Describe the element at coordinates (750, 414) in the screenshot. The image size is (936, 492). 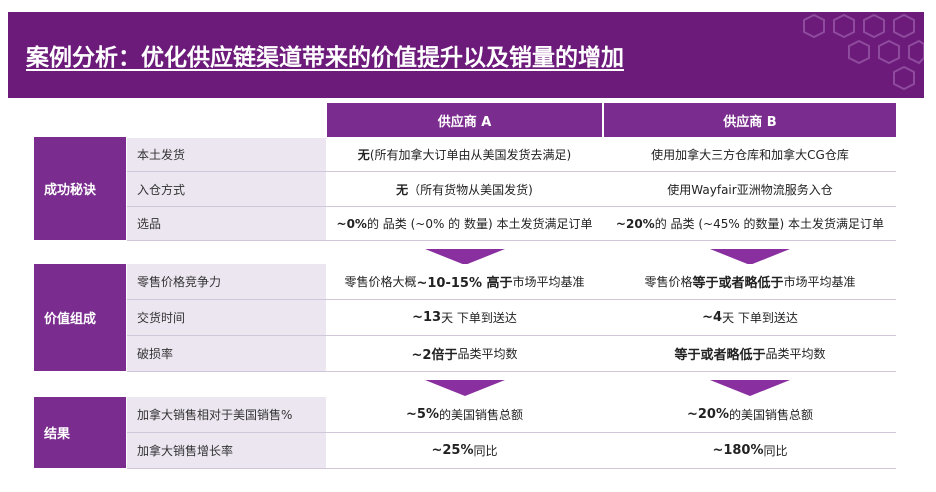
I see `cell-b-canada-vs-us-sales: ~20% 的美国销售总额` at that location.